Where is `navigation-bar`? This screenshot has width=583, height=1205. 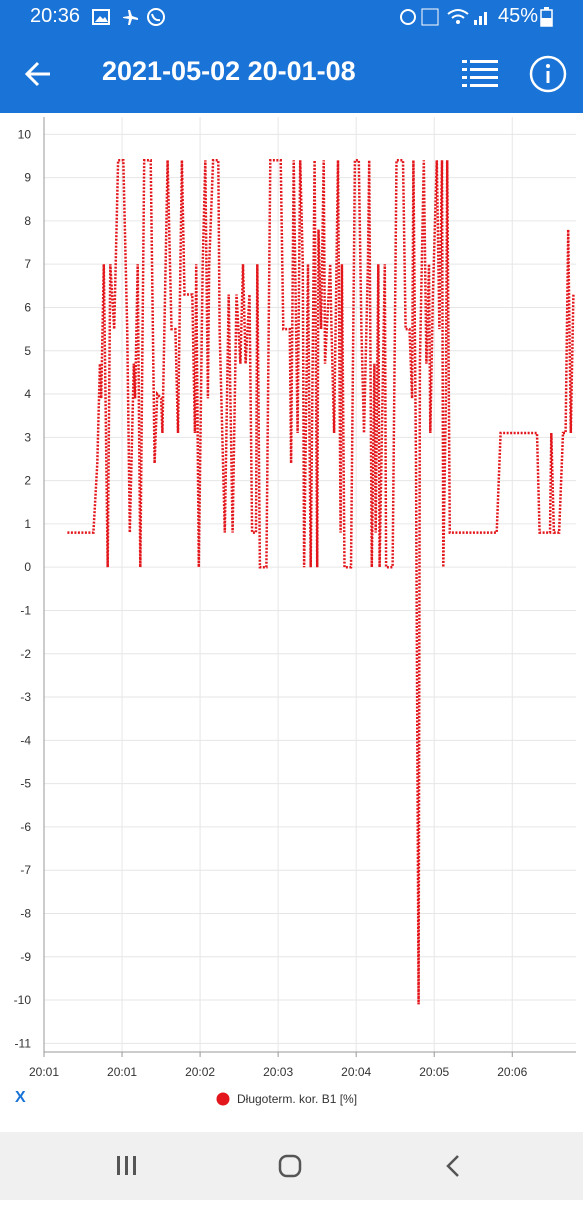
navigation-bar is located at coordinates (291, 1166).